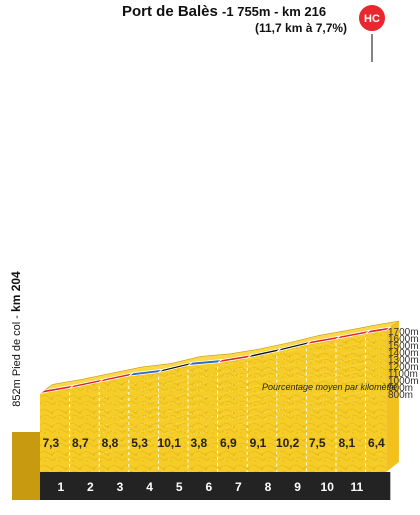  Describe the element at coordinates (400, 388) in the screenshot. I see `altitude-tick-label: 900m` at that location.